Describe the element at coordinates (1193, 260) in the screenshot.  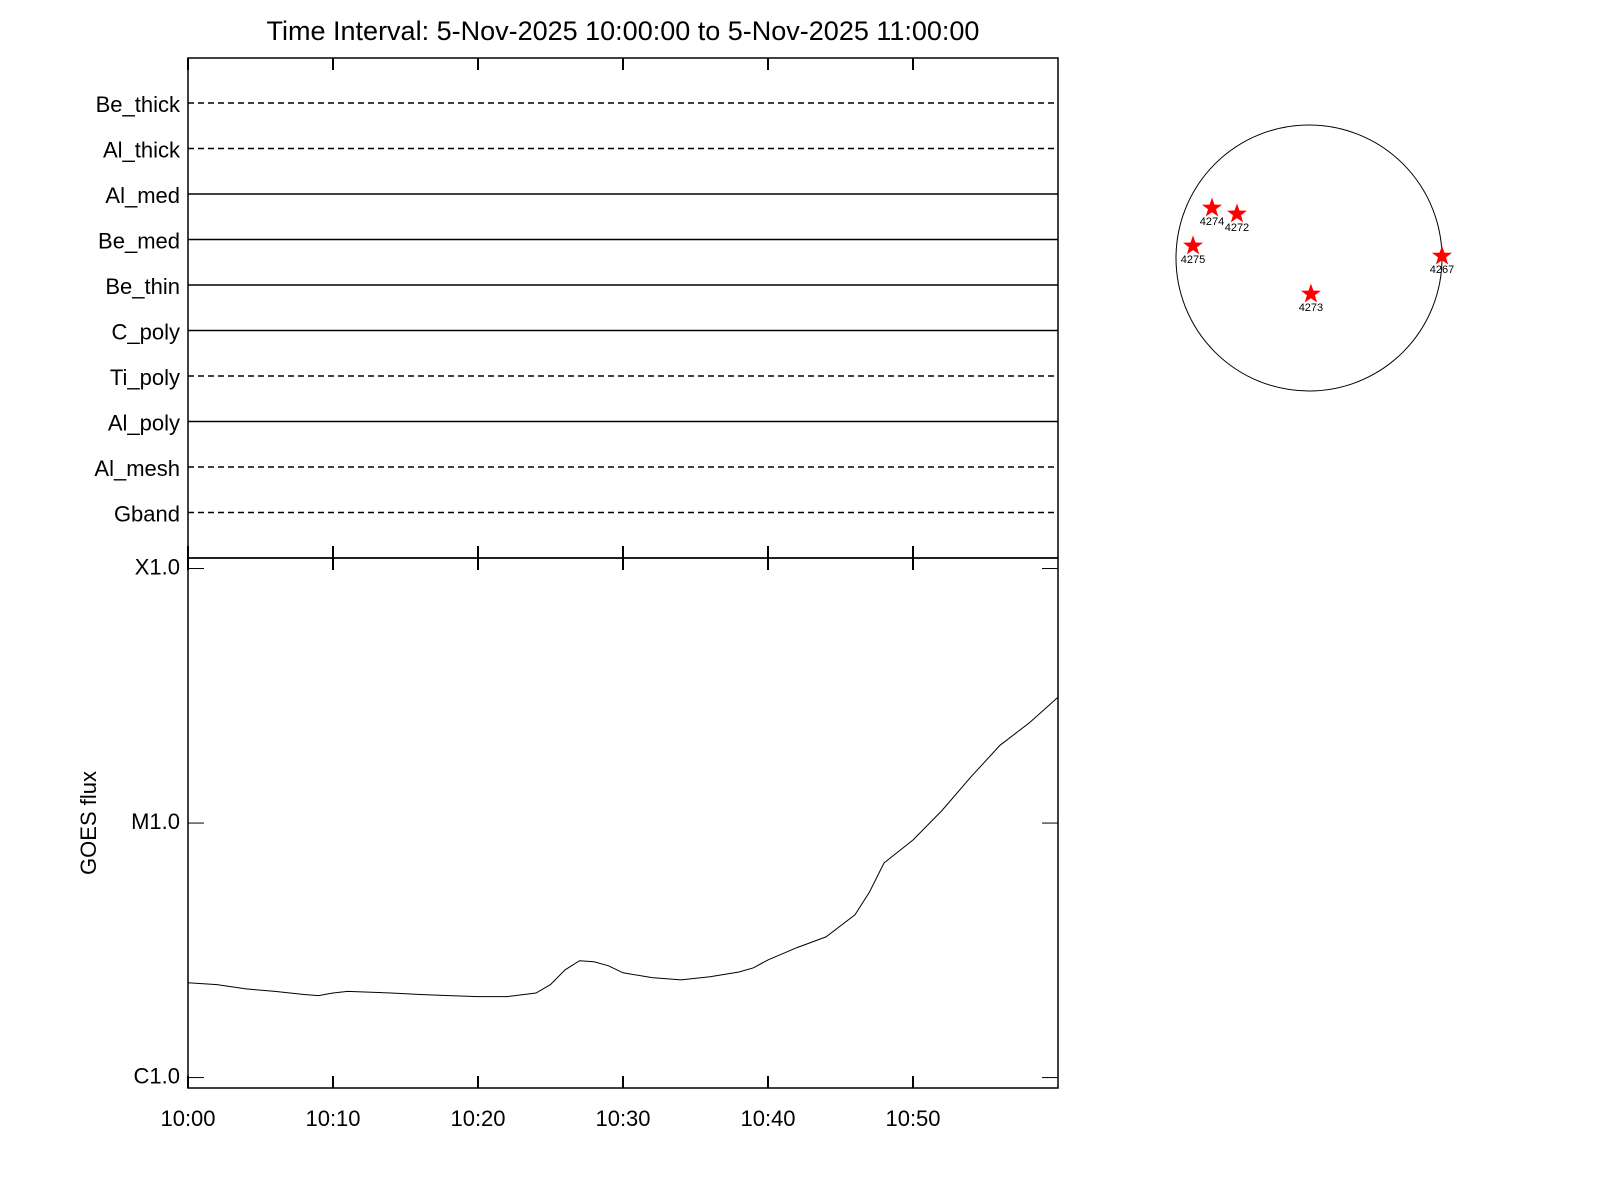
I see `region-label: 4275` at that location.